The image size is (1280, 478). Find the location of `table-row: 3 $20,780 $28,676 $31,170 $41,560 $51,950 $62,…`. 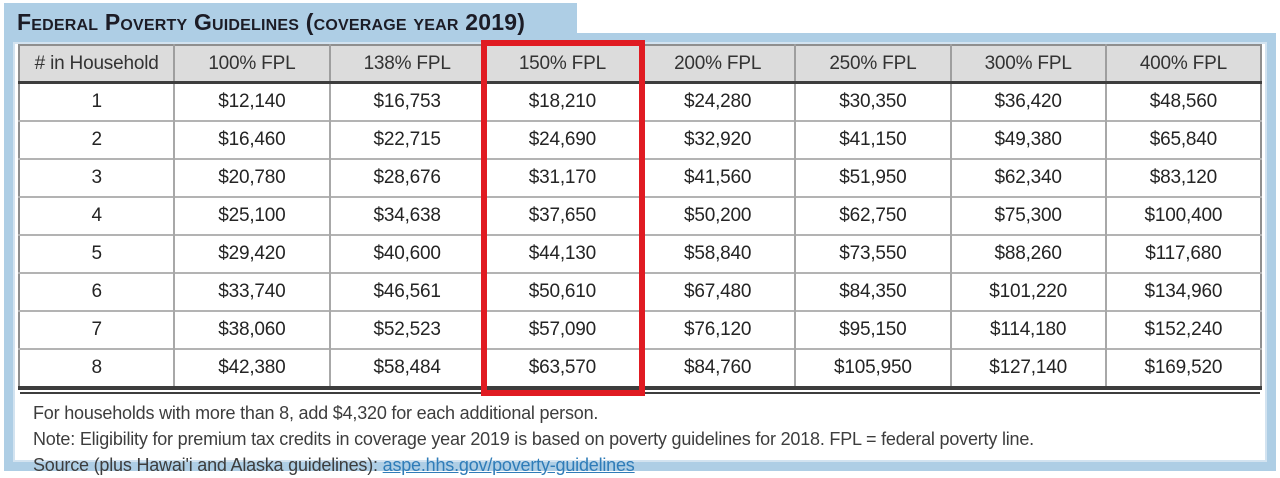

table-row: 3 $20,780 $28,676 $31,170 $41,560 $51,950 $62,… is located at coordinates (640, 177).